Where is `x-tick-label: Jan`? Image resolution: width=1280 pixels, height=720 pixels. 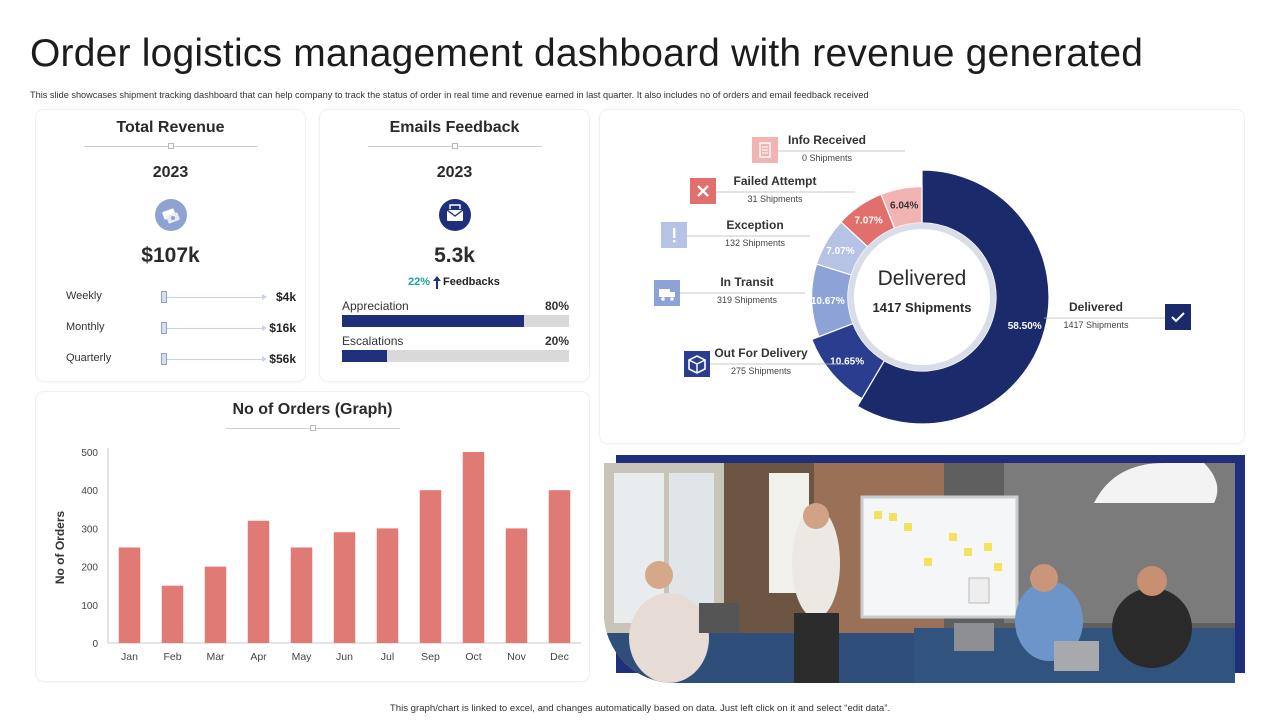
x-tick-label: Jan is located at coordinates (129, 657).